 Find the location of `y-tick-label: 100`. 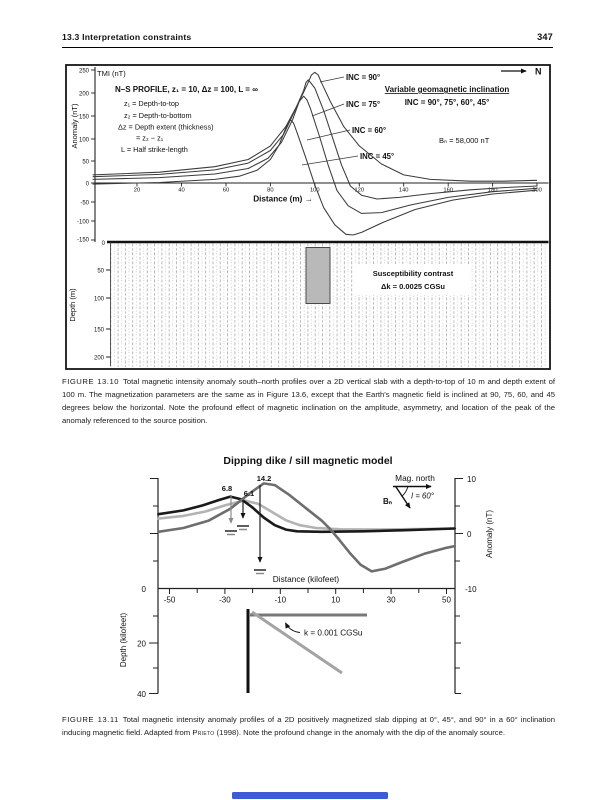

y-tick-label: 100 is located at coordinates (84, 141).